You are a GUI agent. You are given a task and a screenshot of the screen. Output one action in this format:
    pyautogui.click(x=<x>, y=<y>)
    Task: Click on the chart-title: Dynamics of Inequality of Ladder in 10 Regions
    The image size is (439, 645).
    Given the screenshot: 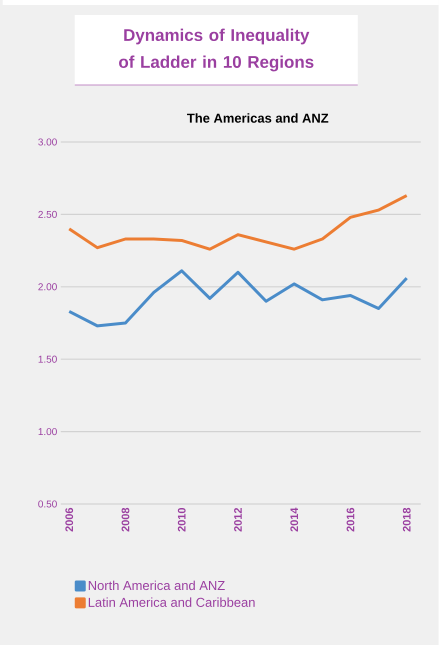 What is the action you would take?
    pyautogui.click(x=216, y=50)
    